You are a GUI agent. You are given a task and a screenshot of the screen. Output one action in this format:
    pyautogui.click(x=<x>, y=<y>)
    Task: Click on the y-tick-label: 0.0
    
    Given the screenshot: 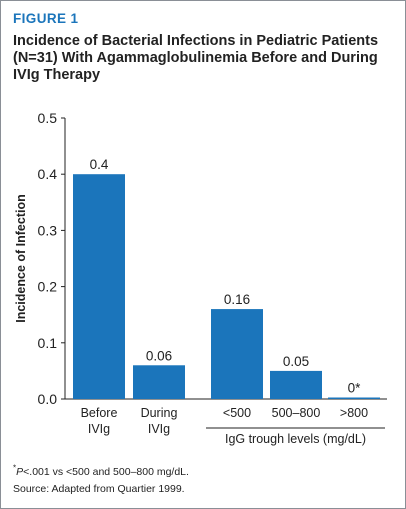 What is the action you would take?
    pyautogui.click(x=48, y=399)
    